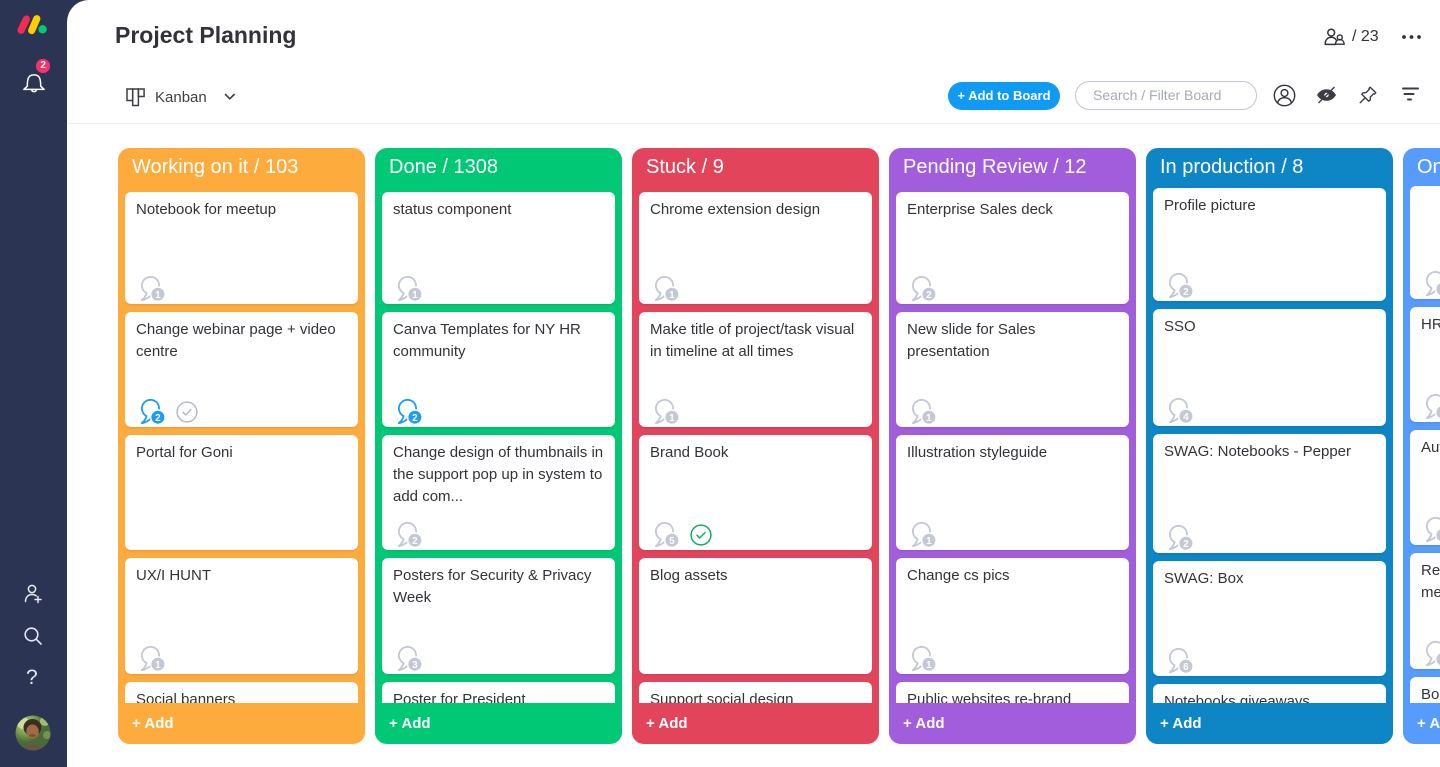  I want to click on svg-text: 6, so click(1186, 667).